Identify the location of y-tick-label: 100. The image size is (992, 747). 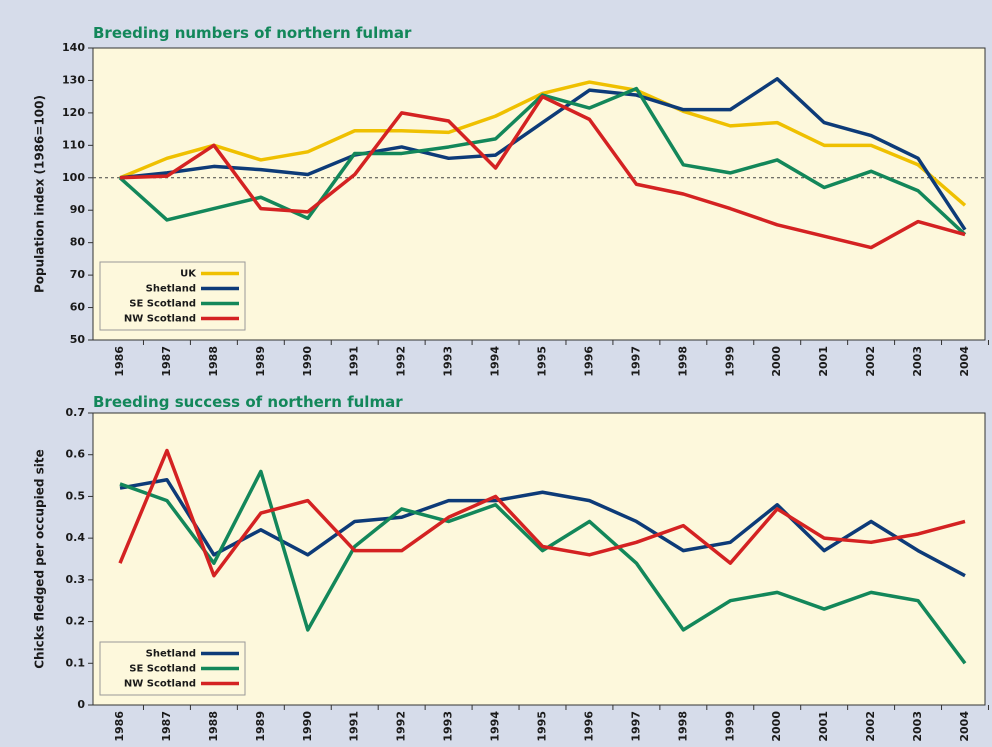
(73, 177).